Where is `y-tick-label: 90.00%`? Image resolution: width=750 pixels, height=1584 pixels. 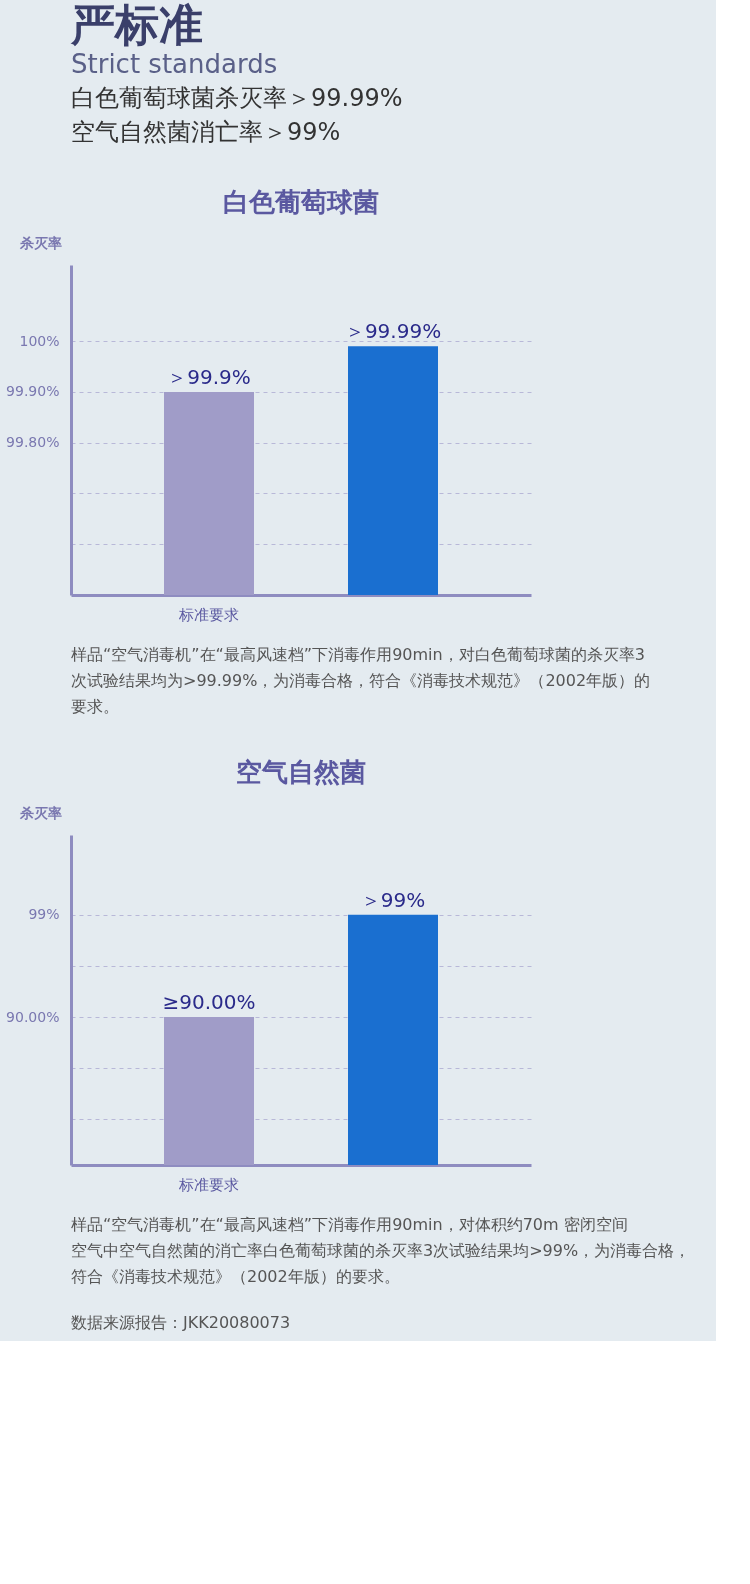 y-tick-label: 90.00% is located at coordinates (33, 1016).